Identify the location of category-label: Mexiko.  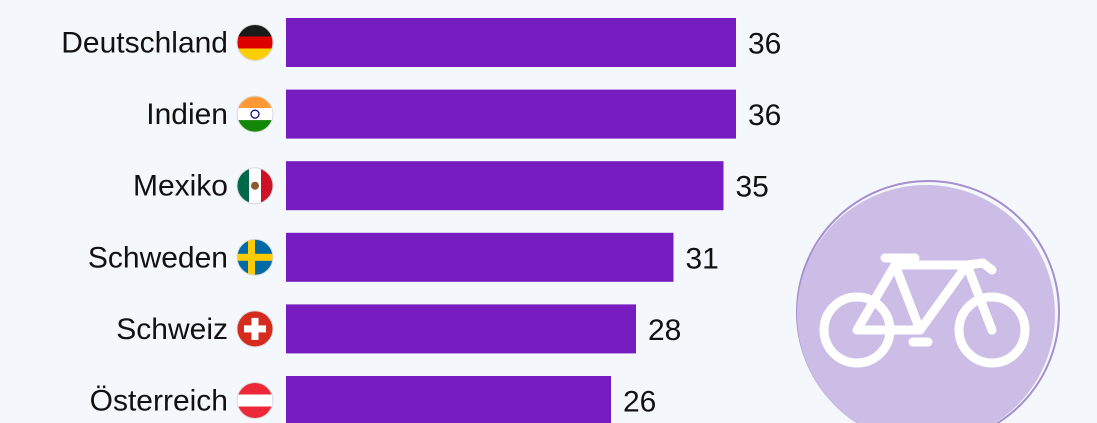
(180, 186).